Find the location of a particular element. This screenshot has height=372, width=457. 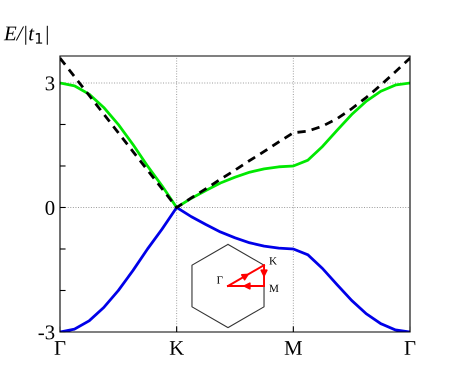

annotation: K is located at coordinates (273, 261).